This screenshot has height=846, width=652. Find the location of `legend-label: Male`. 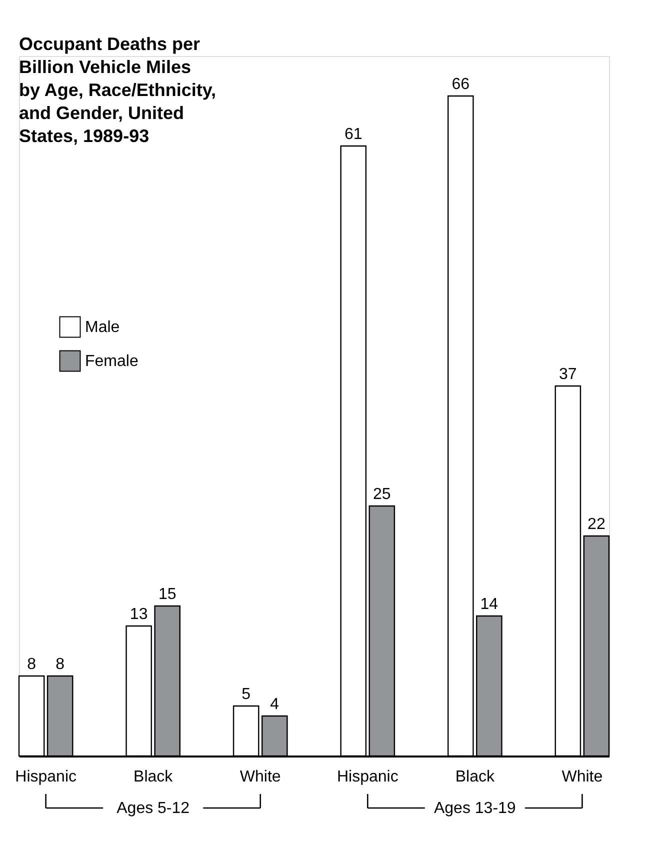

legend-label: Male is located at coordinates (102, 327).